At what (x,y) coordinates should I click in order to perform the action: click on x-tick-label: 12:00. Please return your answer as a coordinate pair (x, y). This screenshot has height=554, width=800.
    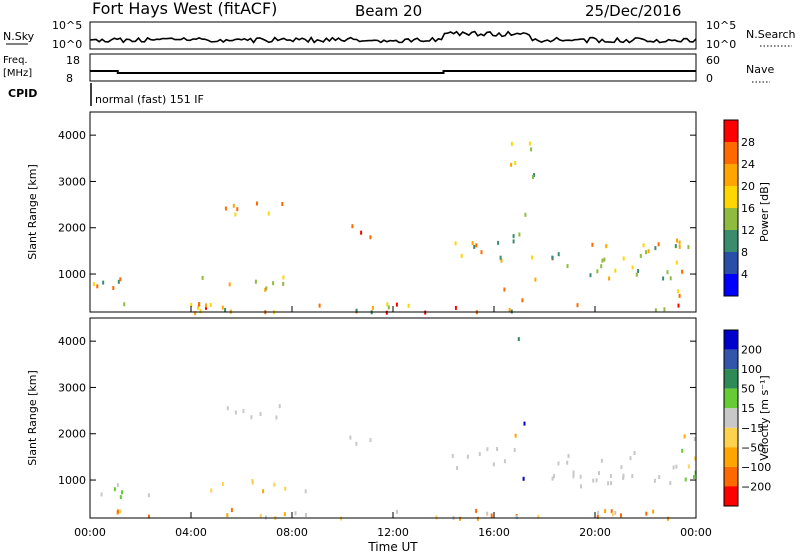
    Looking at the image, I should click on (393, 532).